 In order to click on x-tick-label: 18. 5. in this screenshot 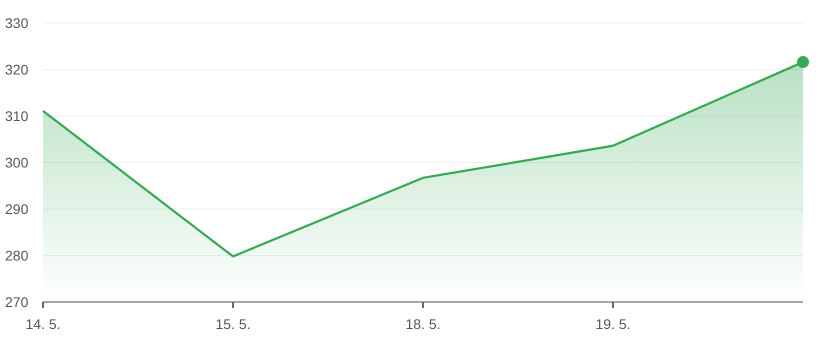, I will do `click(423, 324)`.